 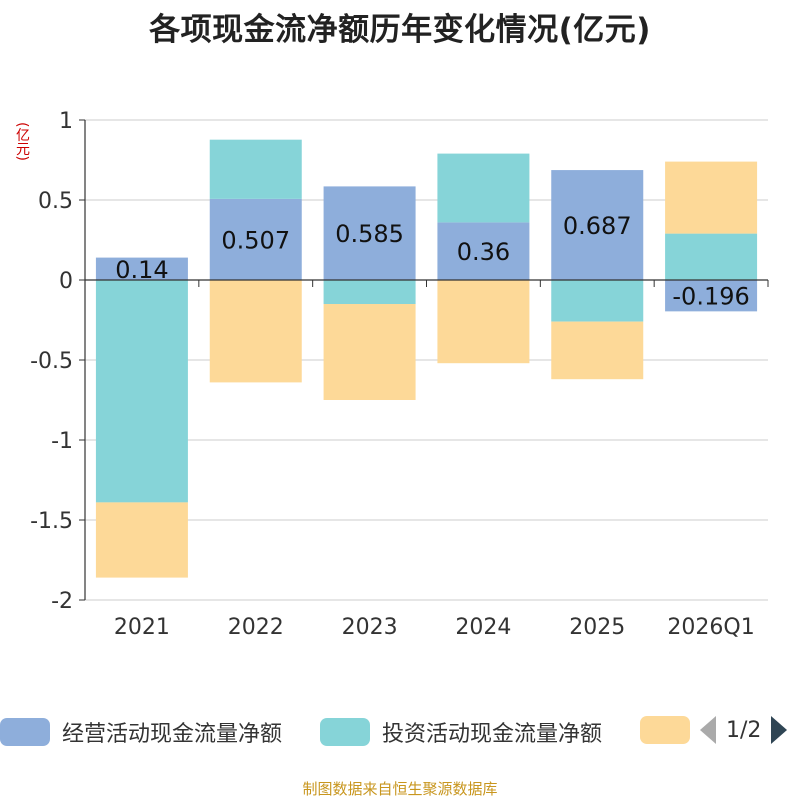 I want to click on chevron-right-icon, so click(x=779, y=730).